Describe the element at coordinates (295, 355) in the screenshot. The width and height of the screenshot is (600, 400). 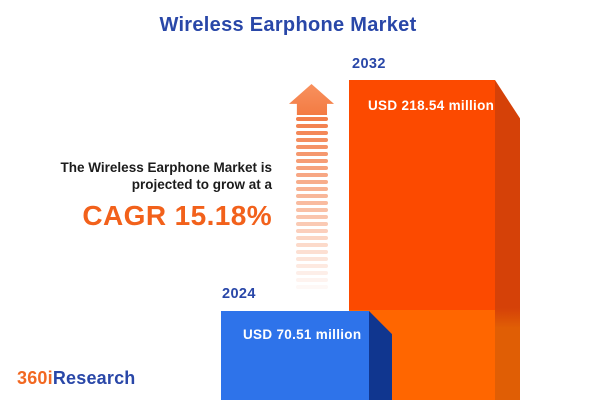
I see `bar-2024` at that location.